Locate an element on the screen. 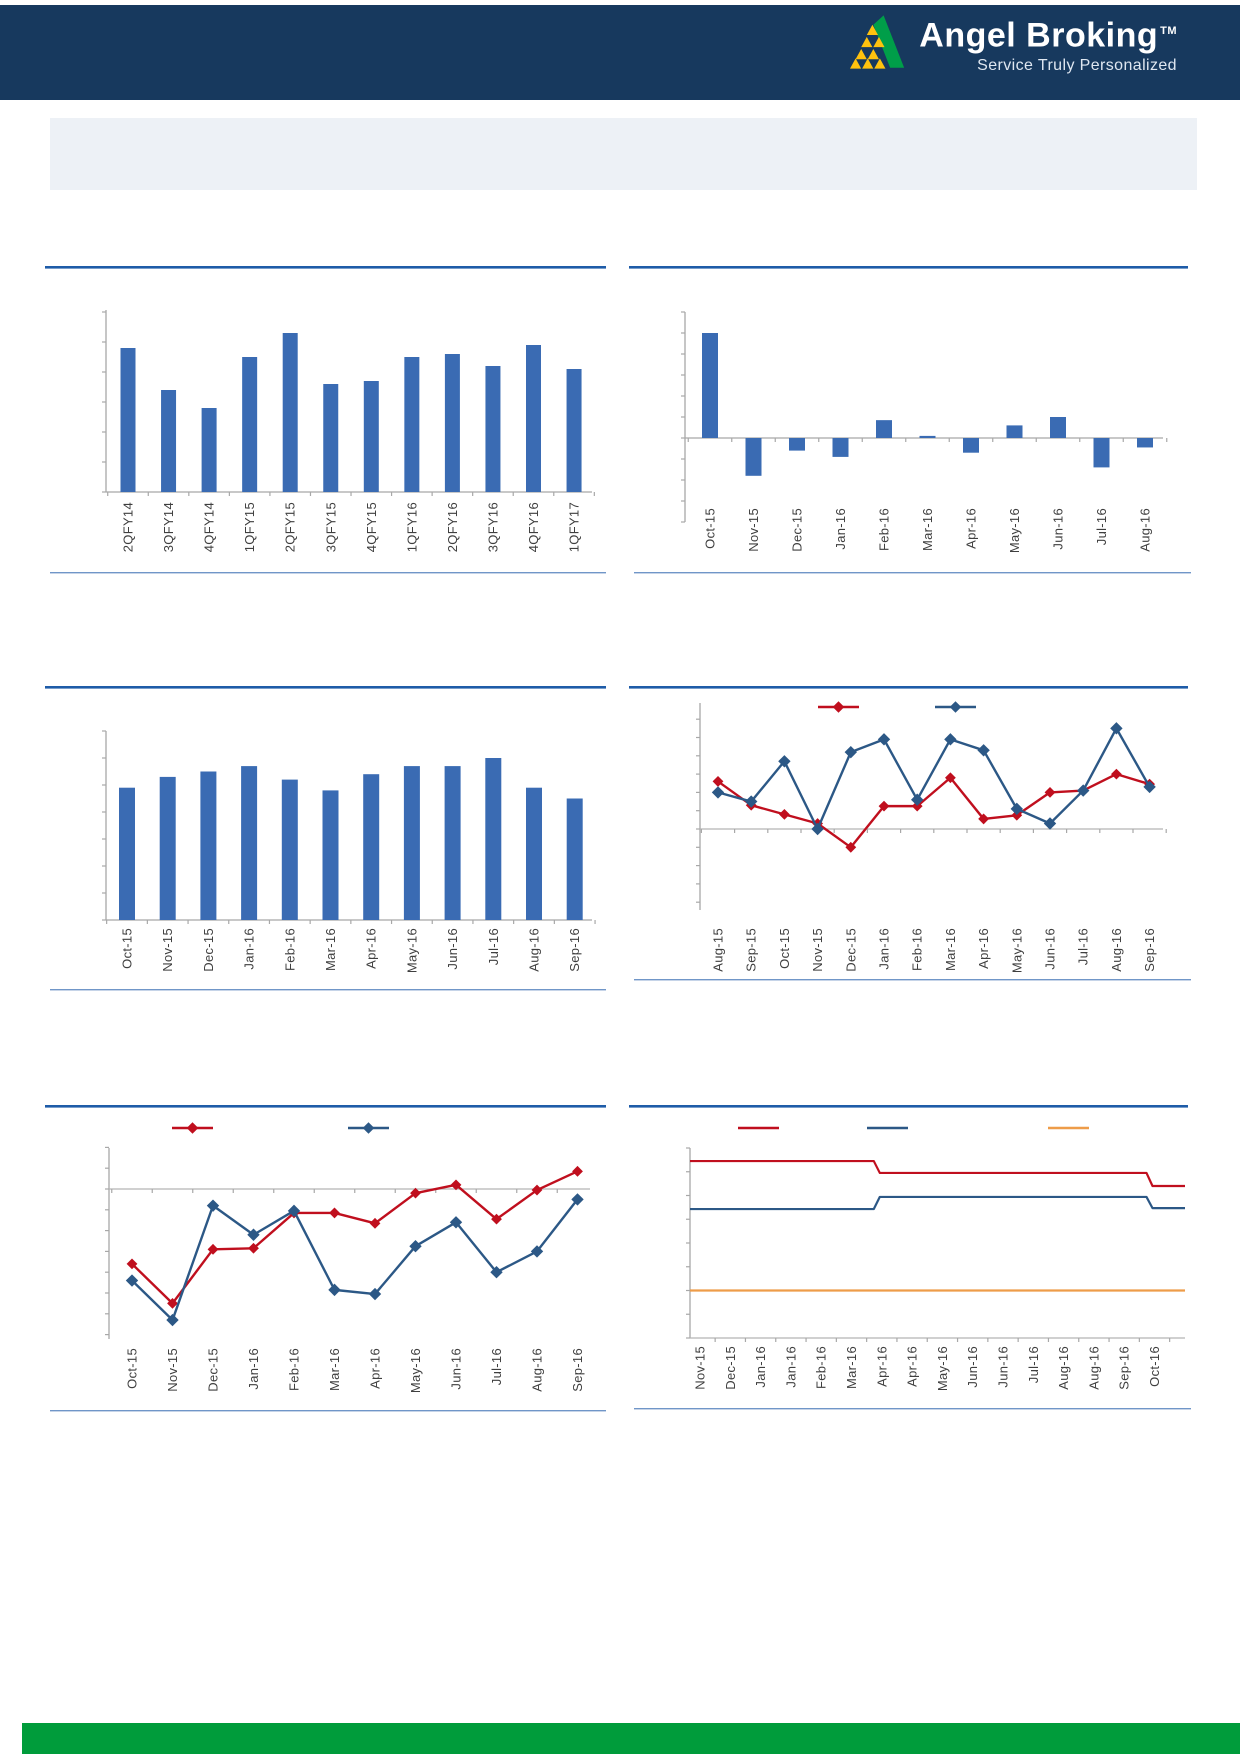  x-axis-label: 3QFY16 is located at coordinates (492, 527).